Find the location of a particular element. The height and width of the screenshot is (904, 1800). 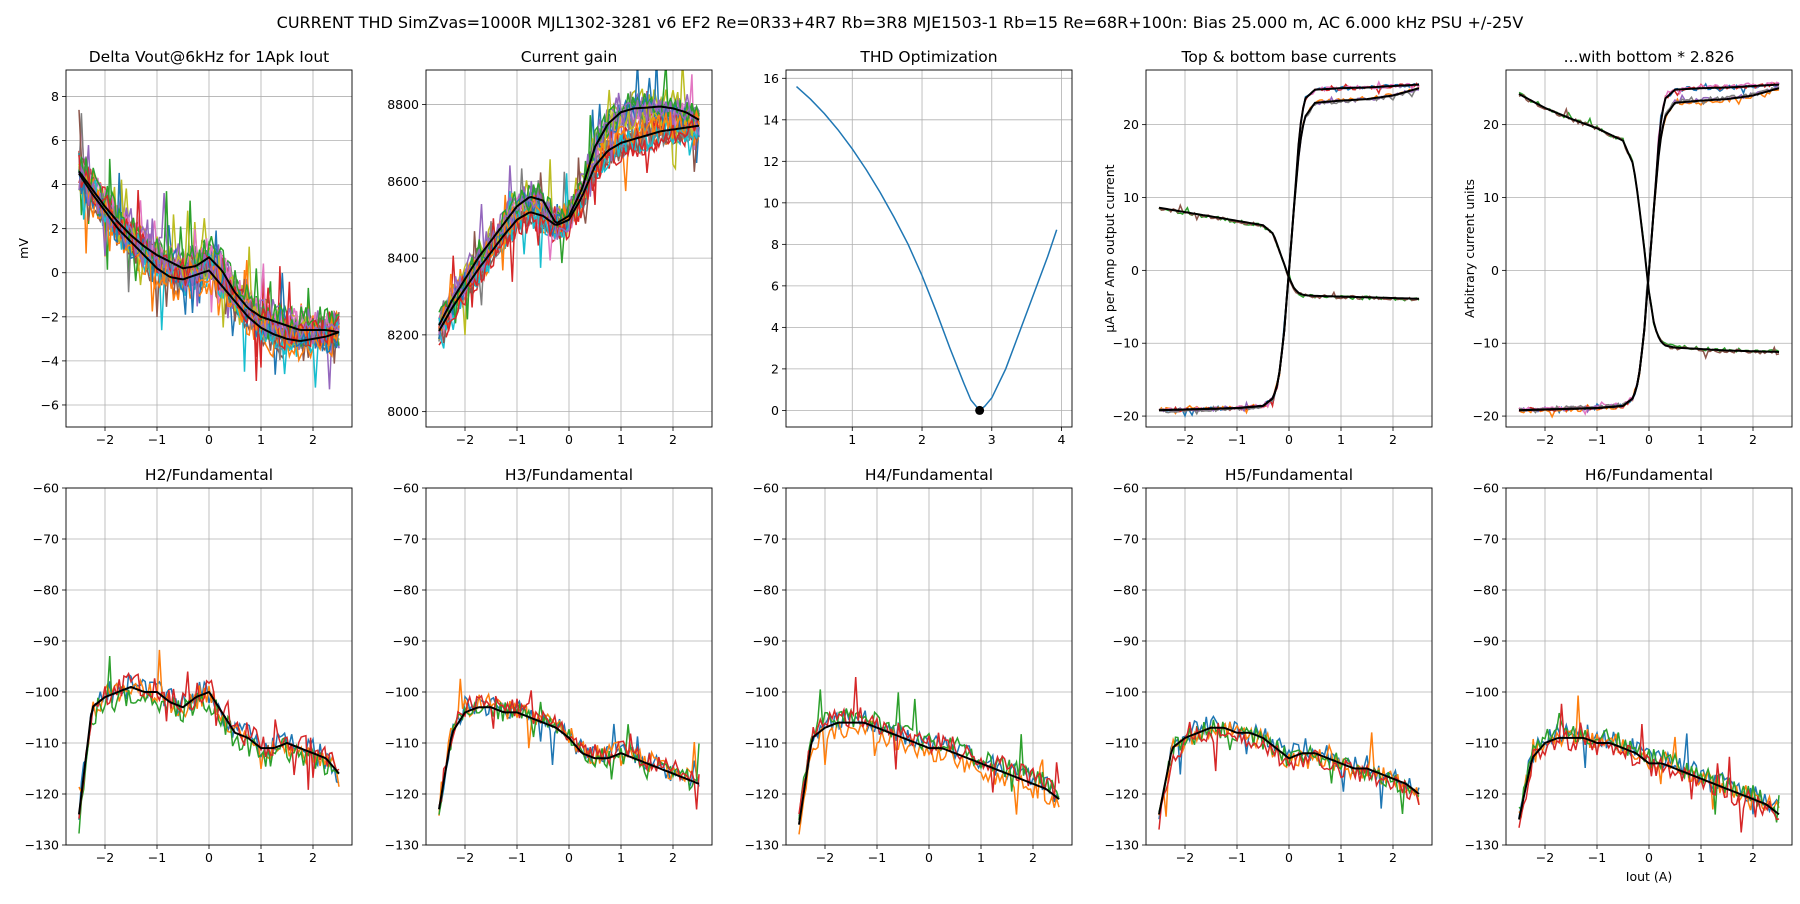

subplot-title: H3/Fundamental is located at coordinates (569, 475).